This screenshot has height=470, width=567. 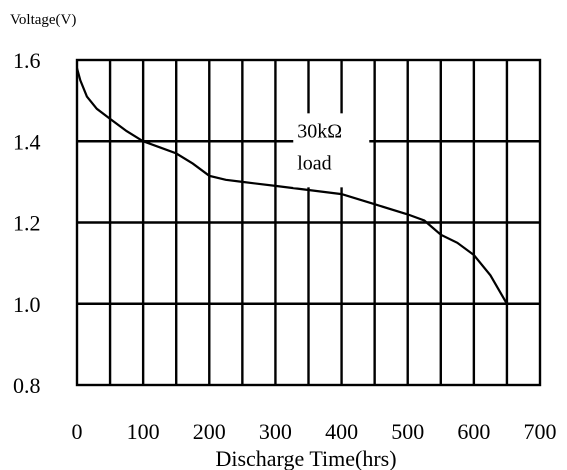 What do you see at coordinates (27, 304) in the screenshot?
I see `y-tick-label: 1.0` at bounding box center [27, 304].